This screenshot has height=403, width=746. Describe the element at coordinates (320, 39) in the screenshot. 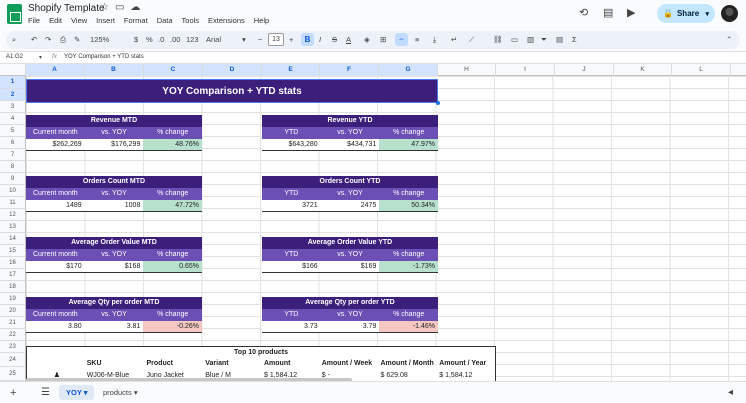

I see `italic-button: I` at that location.